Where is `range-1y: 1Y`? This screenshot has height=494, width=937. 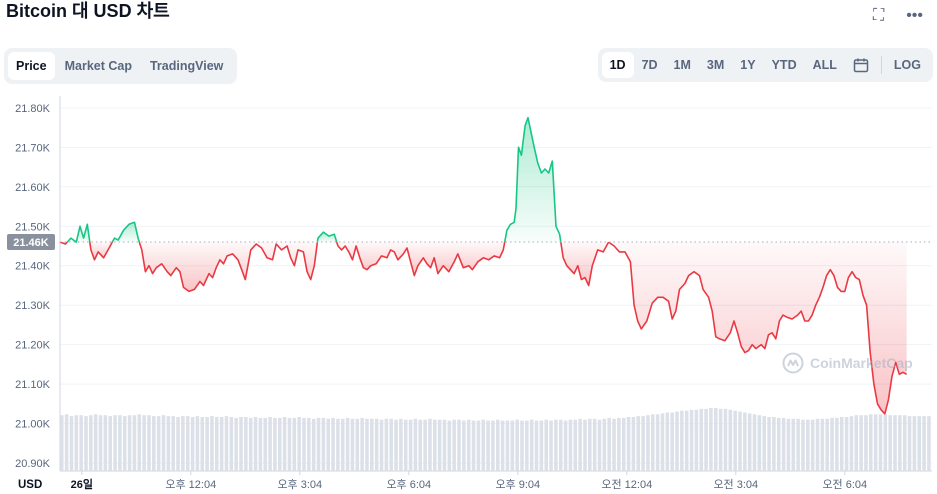 range-1y: 1Y is located at coordinates (748, 65).